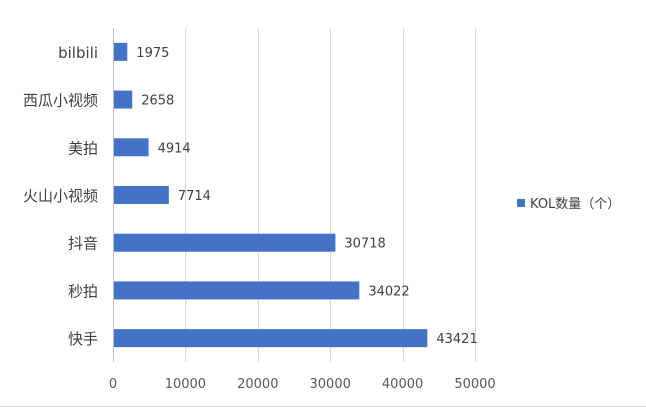 The image size is (646, 418). I want to click on data-label-6: 43421, so click(456, 339).